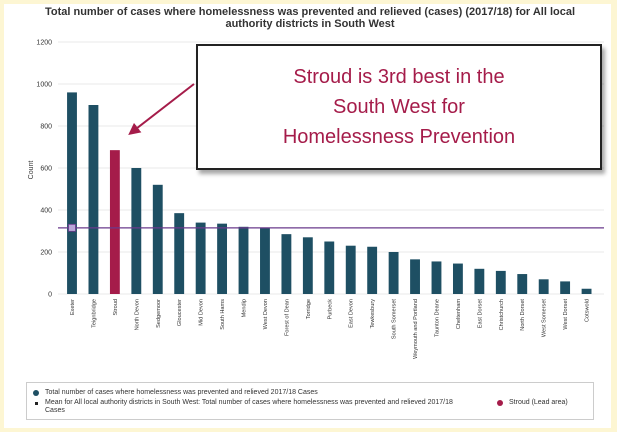 Image resolution: width=617 pixels, height=432 pixels. I want to click on callout-arrow, so click(161, 109).